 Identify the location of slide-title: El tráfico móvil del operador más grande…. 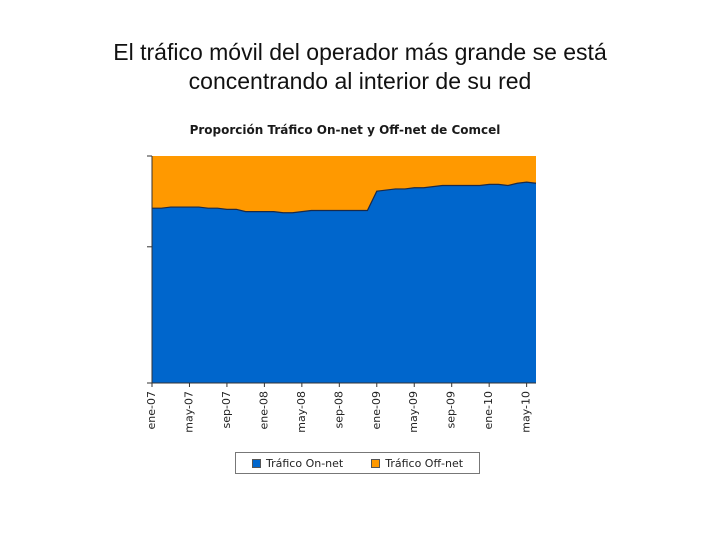
(360, 67).